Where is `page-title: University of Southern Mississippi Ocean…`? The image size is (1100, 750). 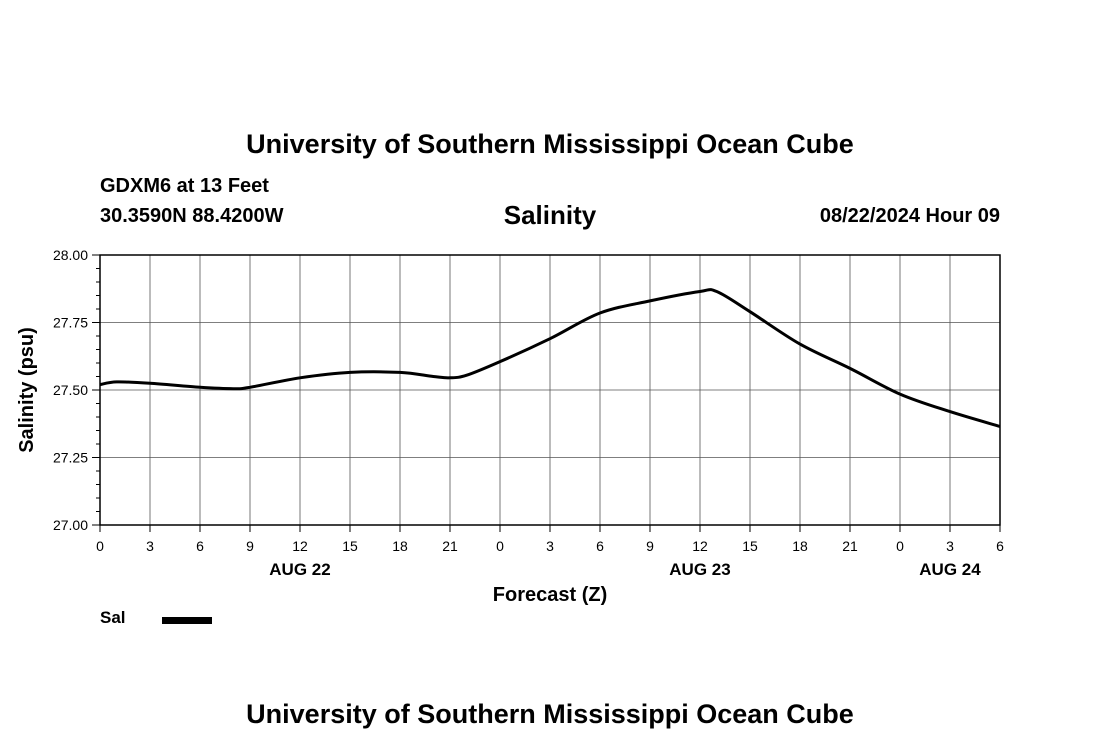 page-title: University of Southern Mississippi Ocean… is located at coordinates (550, 144).